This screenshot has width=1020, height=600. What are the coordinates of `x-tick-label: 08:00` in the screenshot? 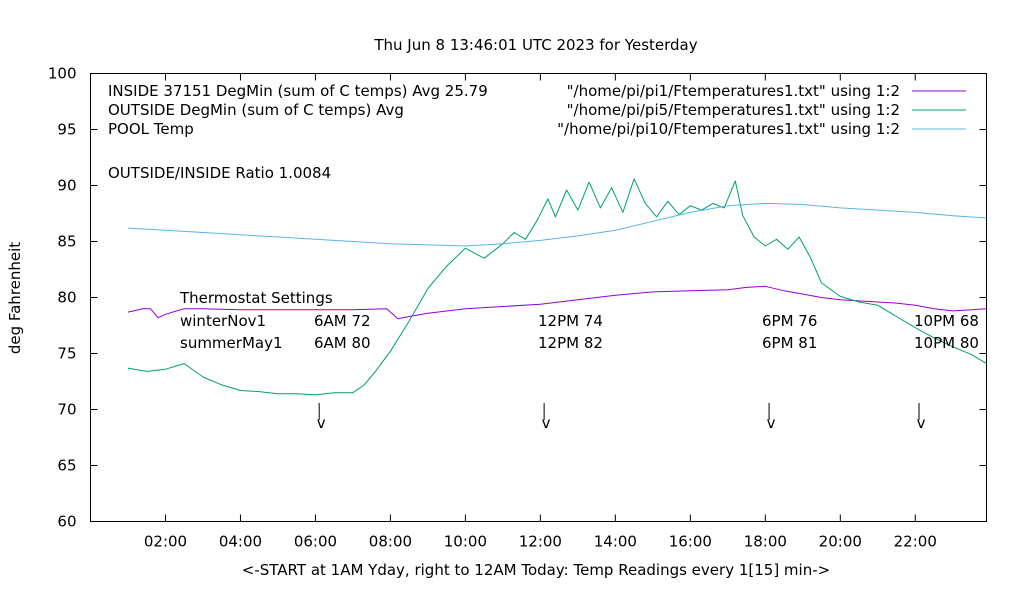 It's located at (390, 542).